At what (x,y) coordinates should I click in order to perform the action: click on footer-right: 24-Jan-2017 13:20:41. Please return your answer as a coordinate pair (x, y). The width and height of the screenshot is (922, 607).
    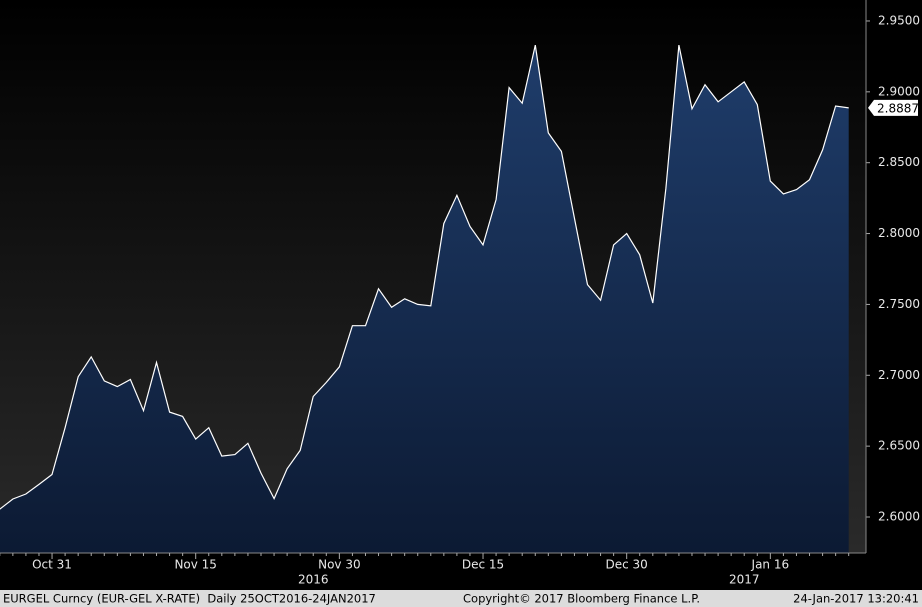
    Looking at the image, I should click on (856, 599).